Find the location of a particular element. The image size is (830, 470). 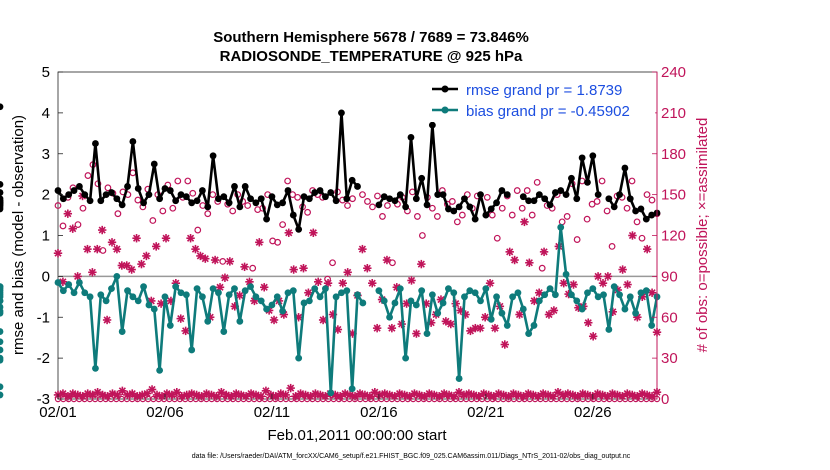

x-tick-label: 02/06 is located at coordinates (165, 412).